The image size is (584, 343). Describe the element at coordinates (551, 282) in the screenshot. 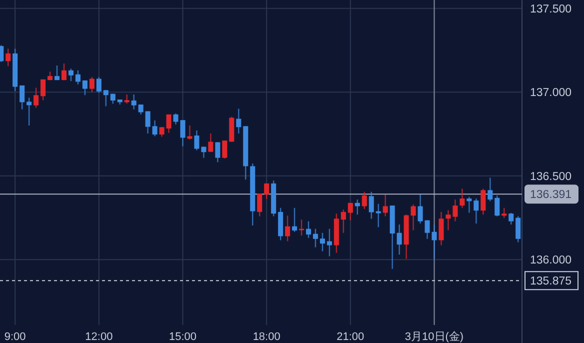

I see `ref-line-label: 135.875` at that location.